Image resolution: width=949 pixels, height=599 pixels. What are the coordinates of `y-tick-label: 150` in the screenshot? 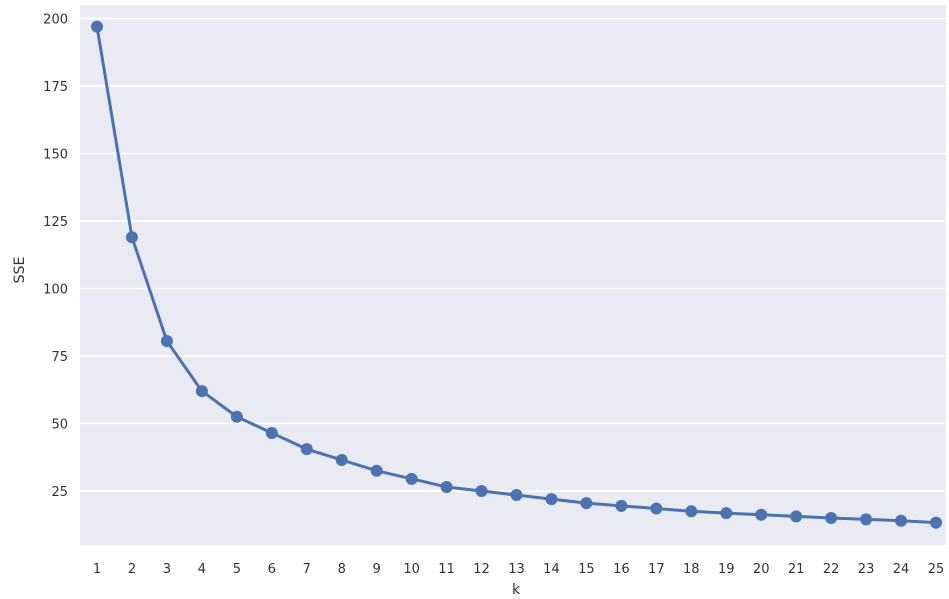 It's located at (55, 155).